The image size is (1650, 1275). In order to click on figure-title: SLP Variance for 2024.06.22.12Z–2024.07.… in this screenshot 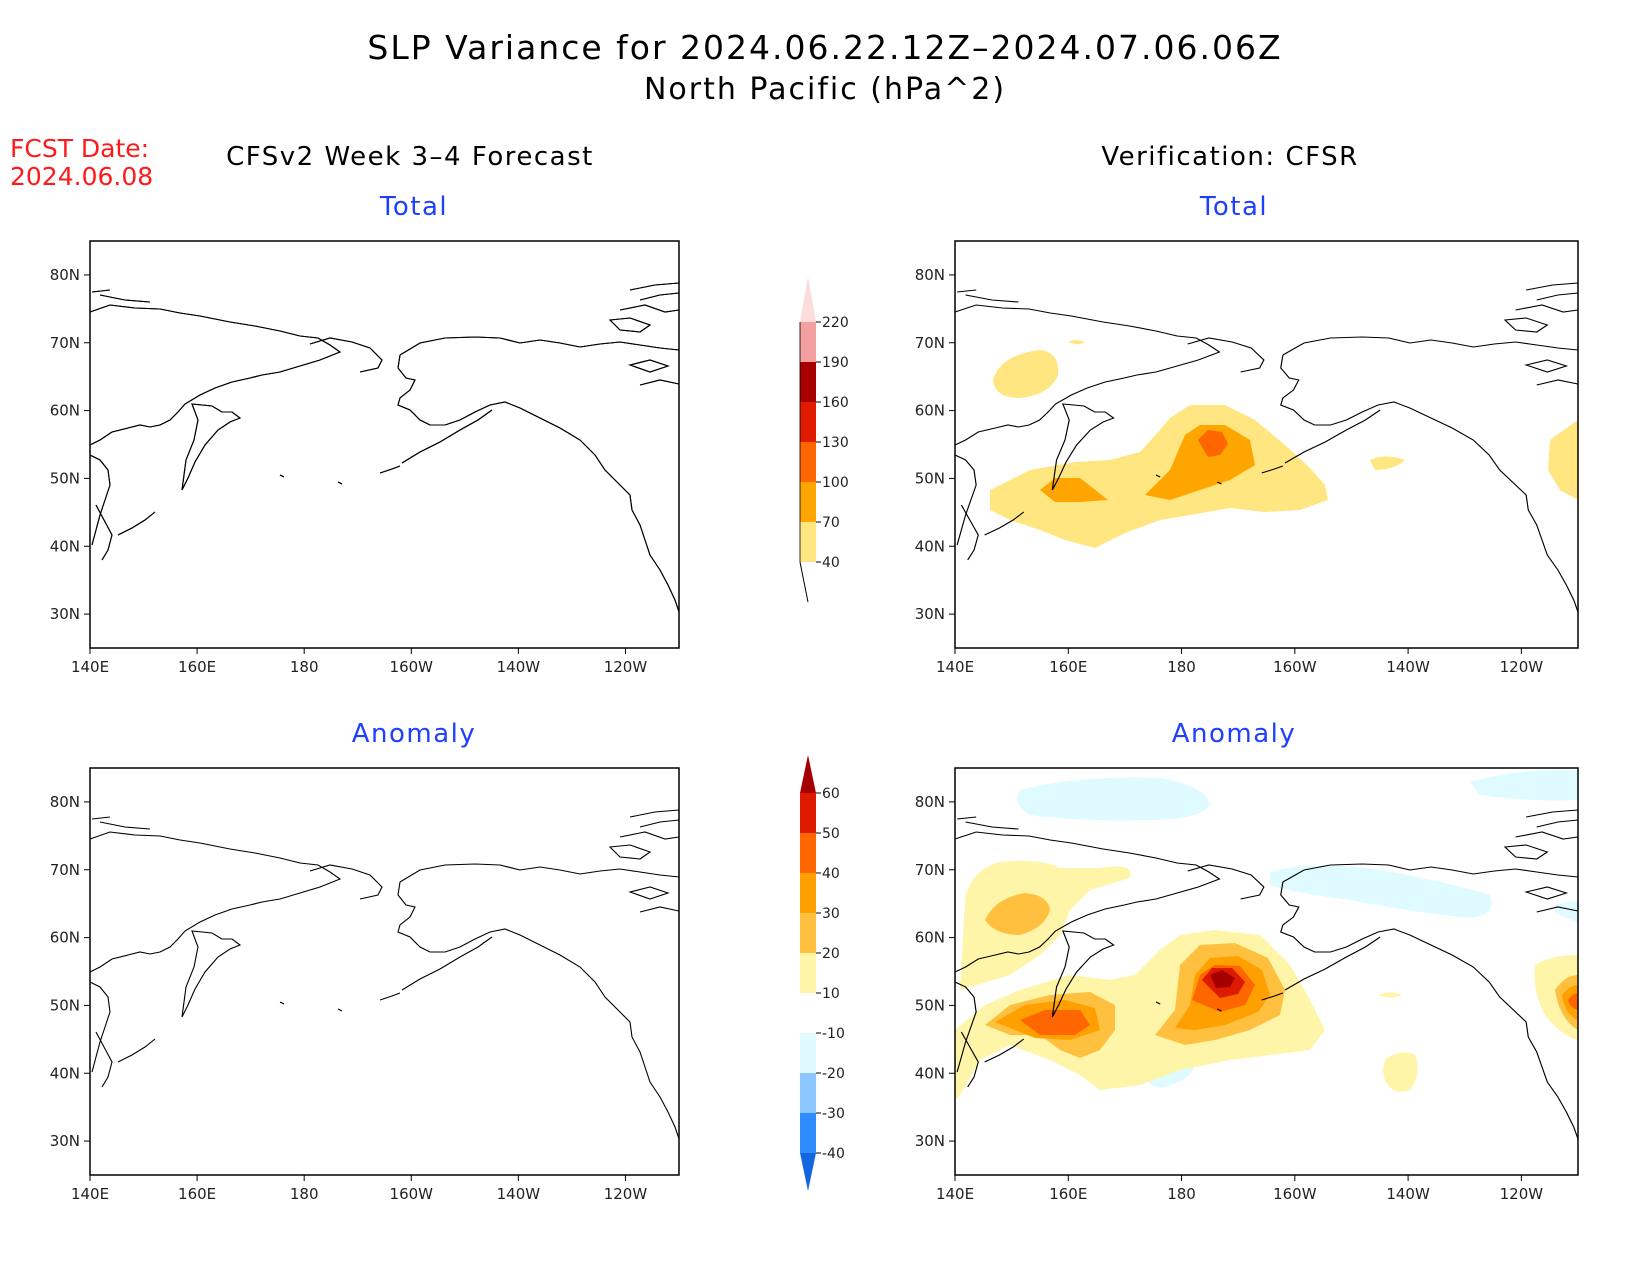, I will do `click(825, 47)`.